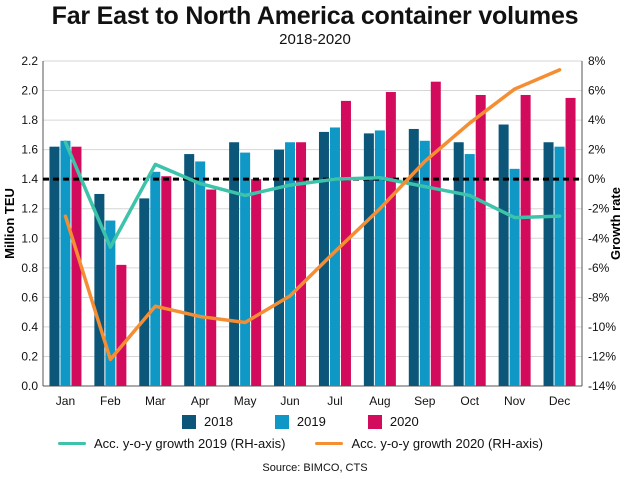 This screenshot has width=630, height=479. What do you see at coordinates (597, 61) in the screenshot?
I see `y2-tick-label: 8%` at bounding box center [597, 61].